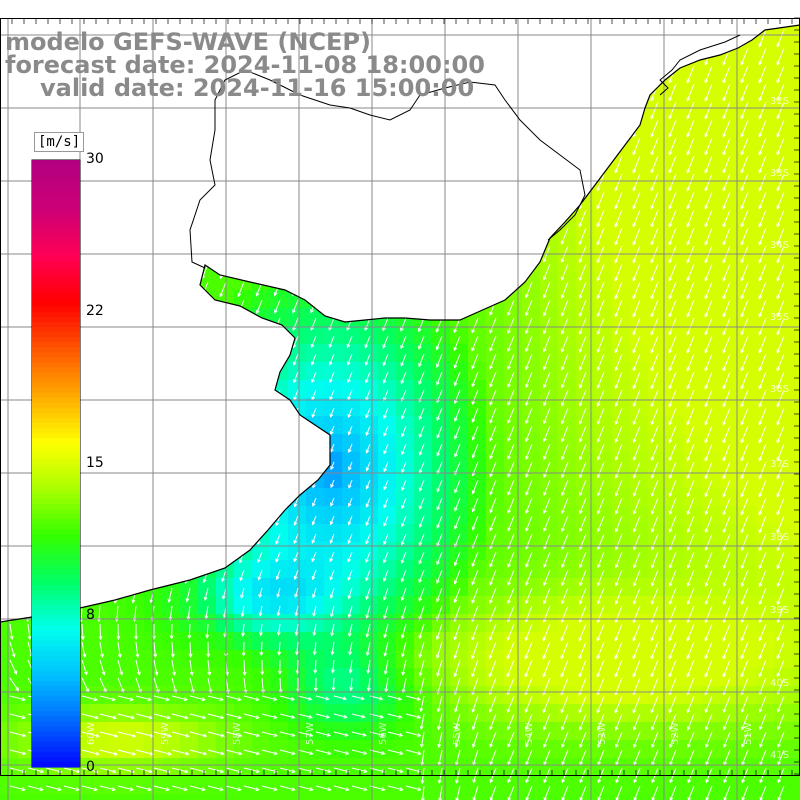 Image resolution: width=800 pixels, height=800 pixels. I want to click on lon-label: 55W, so click(457, 733).